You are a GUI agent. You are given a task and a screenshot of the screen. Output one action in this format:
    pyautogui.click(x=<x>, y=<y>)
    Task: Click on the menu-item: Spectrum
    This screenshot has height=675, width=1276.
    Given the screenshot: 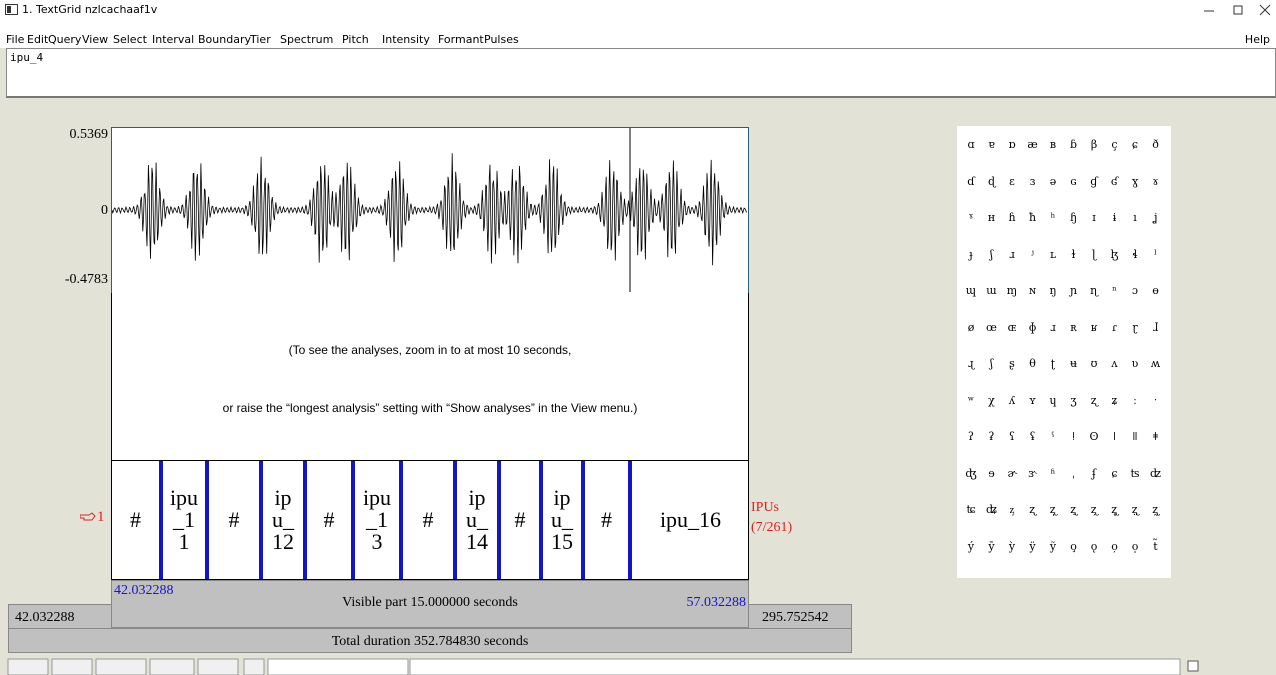 What is the action you would take?
    pyautogui.click(x=307, y=39)
    